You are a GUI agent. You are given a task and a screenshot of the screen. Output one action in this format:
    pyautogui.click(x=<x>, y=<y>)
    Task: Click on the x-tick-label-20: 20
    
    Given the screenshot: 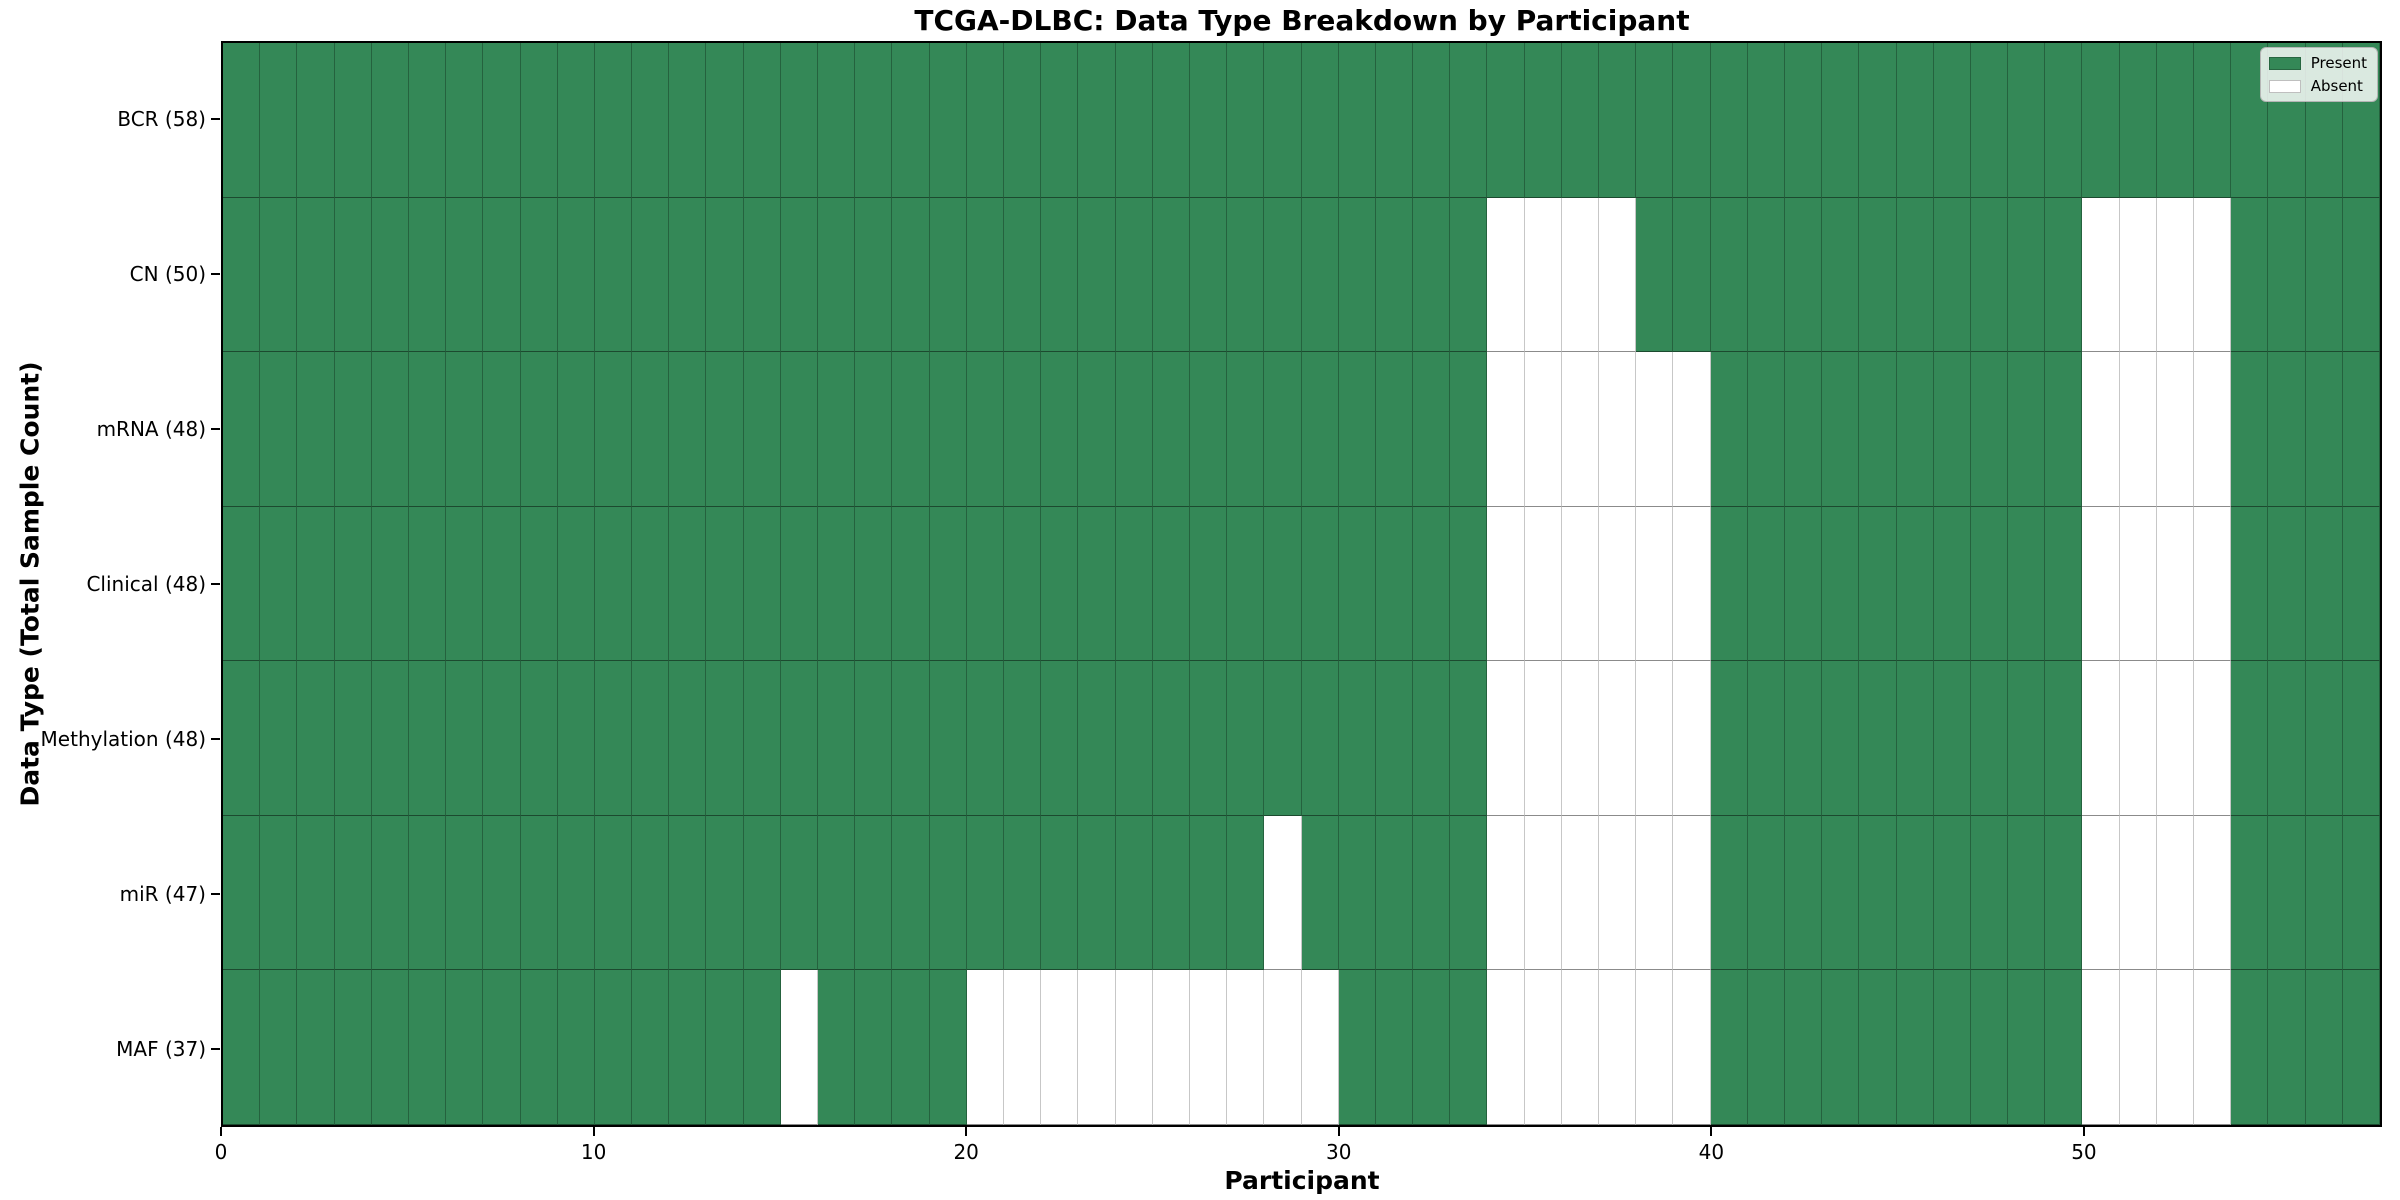 What is the action you would take?
    pyautogui.click(x=966, y=1152)
    